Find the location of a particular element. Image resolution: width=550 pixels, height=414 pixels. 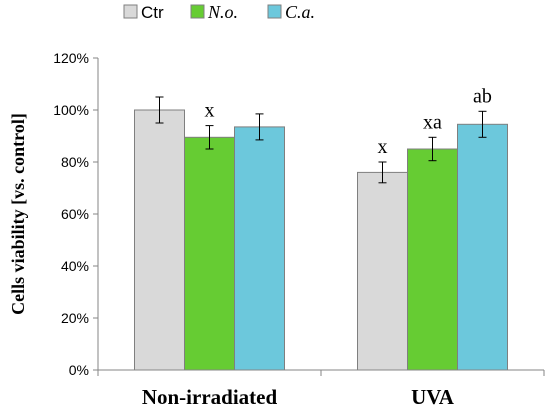

x-category-label: Non-irradiated is located at coordinates (210, 397).